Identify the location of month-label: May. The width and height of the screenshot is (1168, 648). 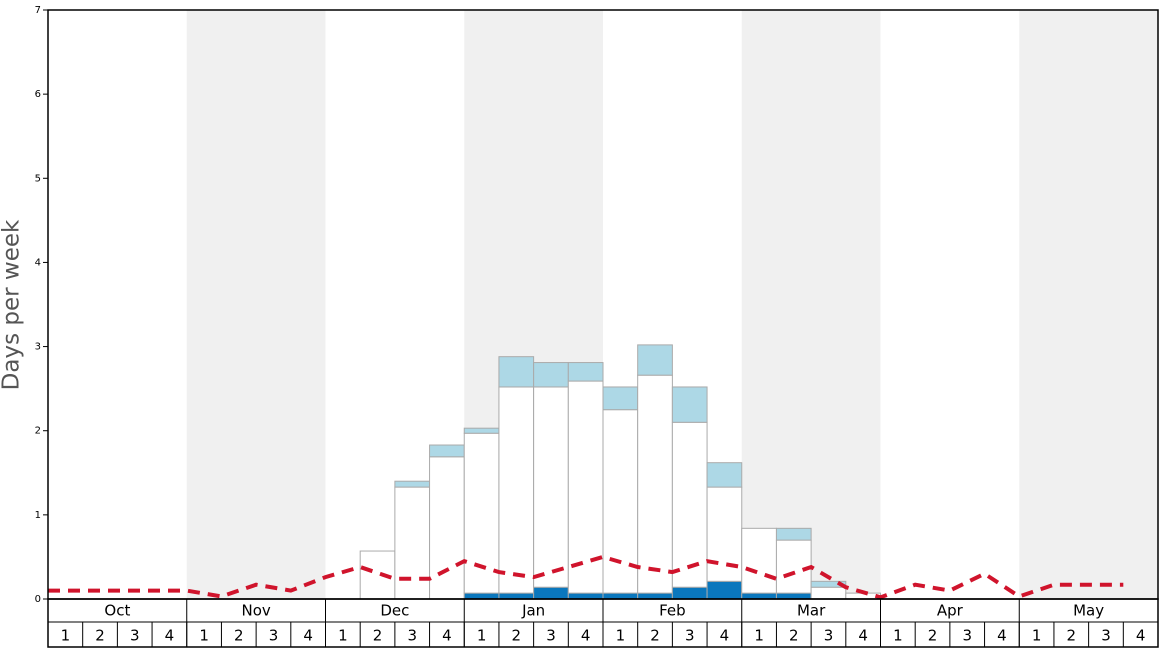
(1088, 611).